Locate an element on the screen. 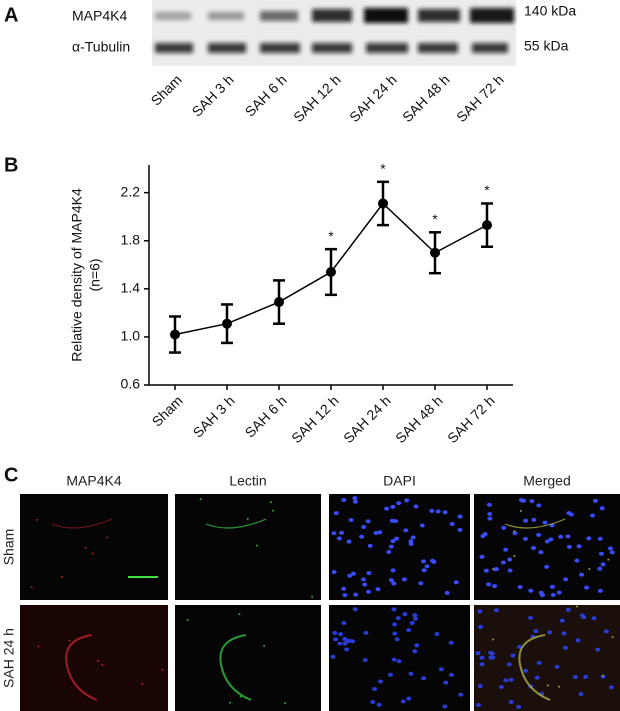 This screenshot has width=620, height=711. y-axis-label: Relative density of MAP4K4 is located at coordinates (77, 275).